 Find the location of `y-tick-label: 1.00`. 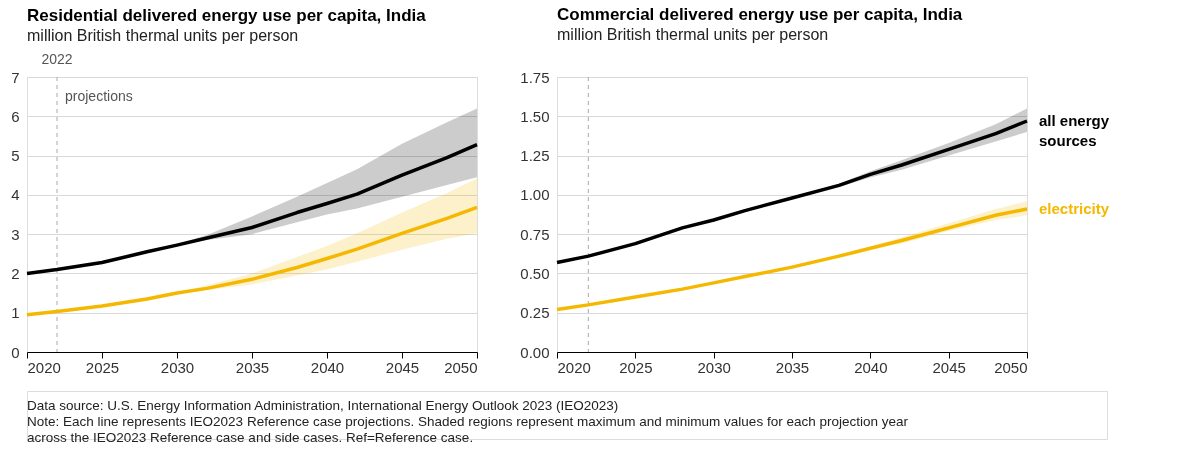

y-tick-label: 1.00 is located at coordinates (535, 195).